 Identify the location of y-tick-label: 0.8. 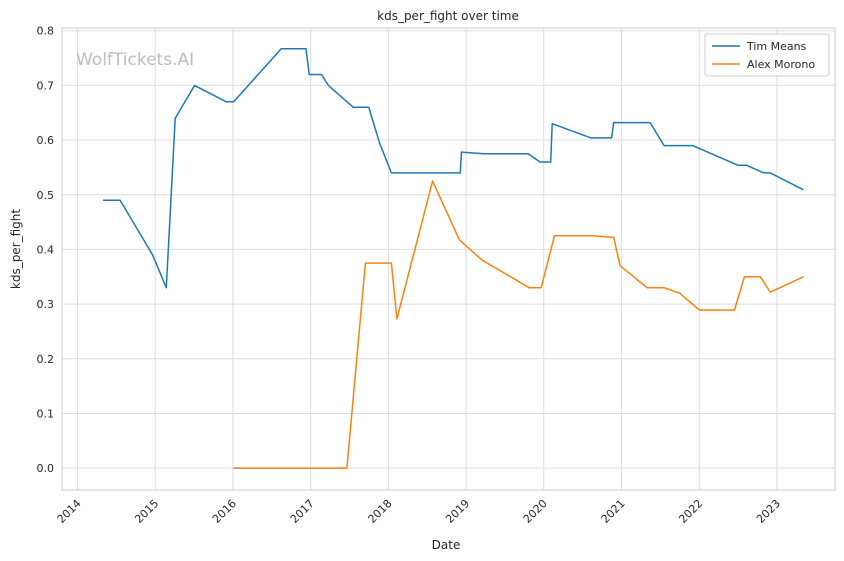
(46, 31).